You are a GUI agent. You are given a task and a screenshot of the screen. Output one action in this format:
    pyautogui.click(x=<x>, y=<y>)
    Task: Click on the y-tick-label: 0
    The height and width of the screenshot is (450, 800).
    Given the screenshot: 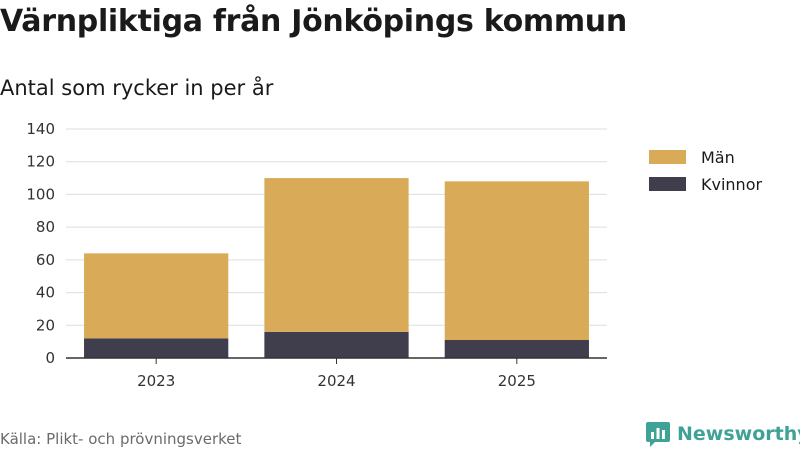 What is the action you would take?
    pyautogui.click(x=50, y=358)
    